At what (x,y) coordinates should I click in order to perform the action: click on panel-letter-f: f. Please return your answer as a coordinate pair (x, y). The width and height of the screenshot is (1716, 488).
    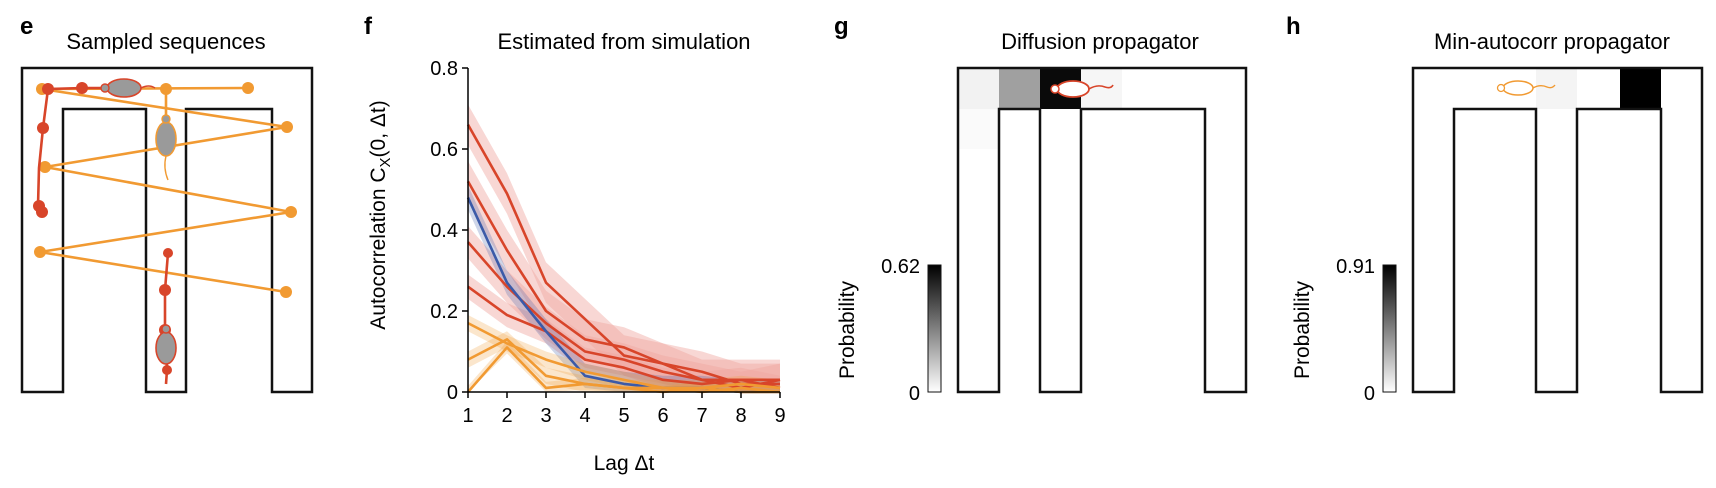
    Looking at the image, I should click on (368, 26).